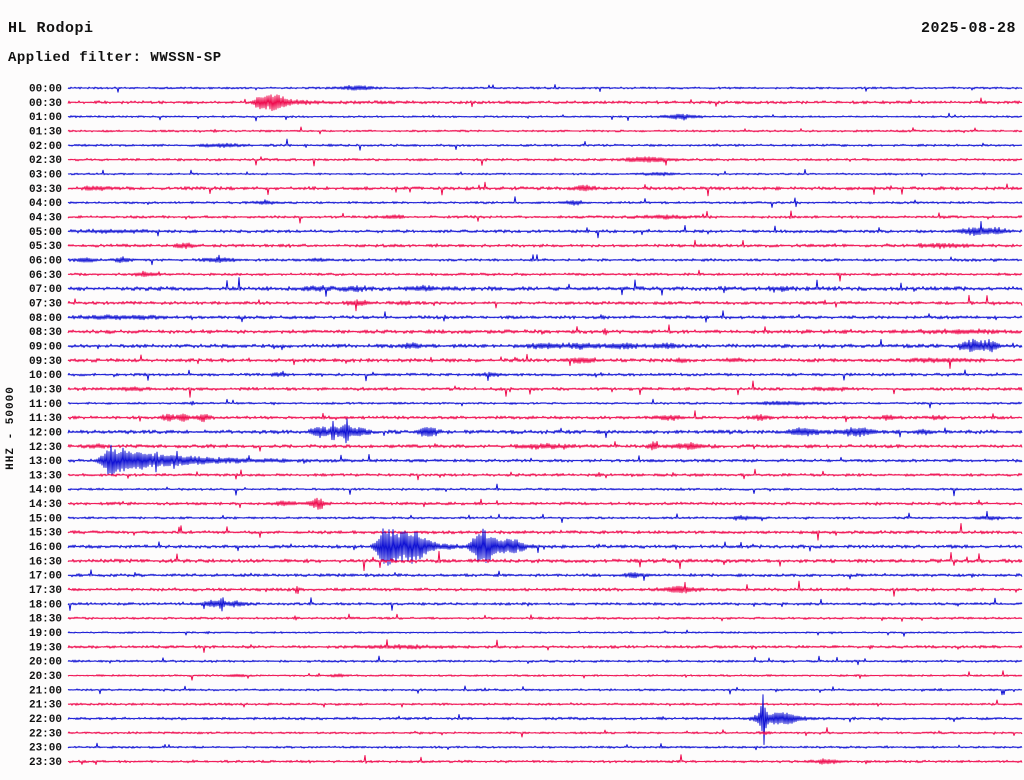  What do you see at coordinates (45, 634) in the screenshot?
I see `time-label: 19:00` at bounding box center [45, 634].